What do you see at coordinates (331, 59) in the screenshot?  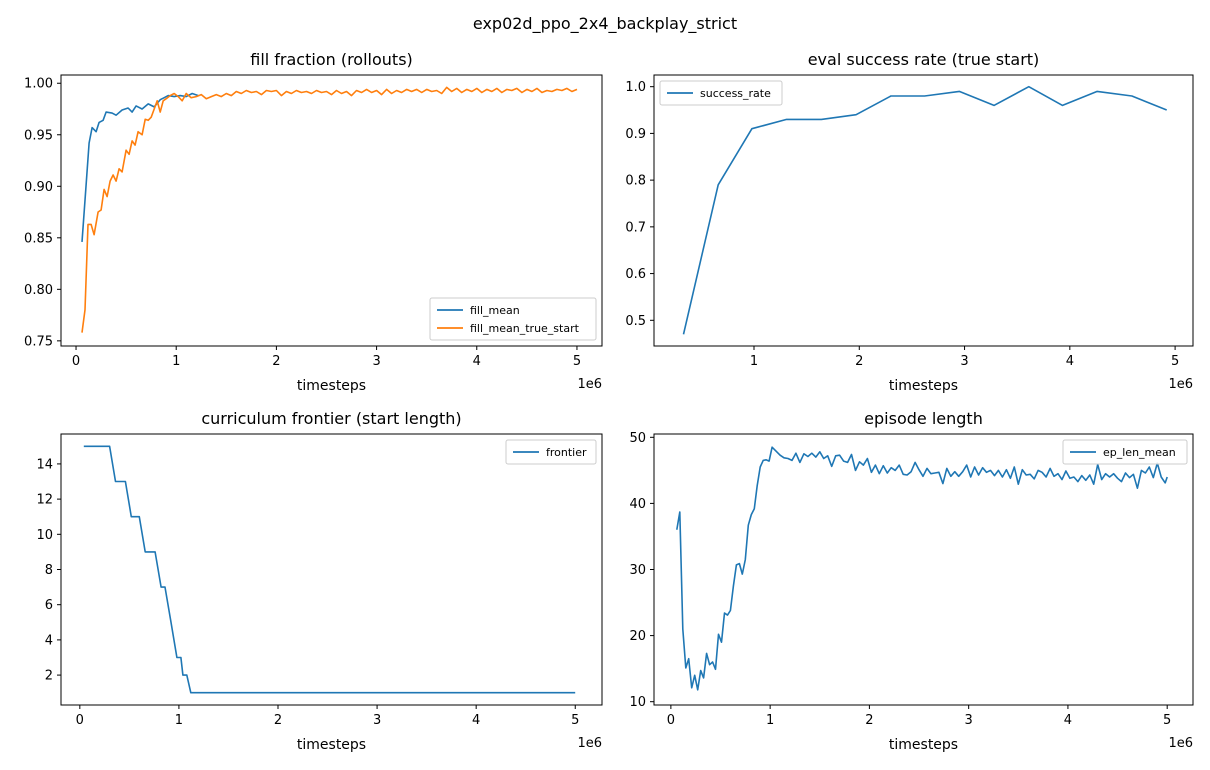 I see `axis-title: fill fraction (rollouts)` at bounding box center [331, 59].